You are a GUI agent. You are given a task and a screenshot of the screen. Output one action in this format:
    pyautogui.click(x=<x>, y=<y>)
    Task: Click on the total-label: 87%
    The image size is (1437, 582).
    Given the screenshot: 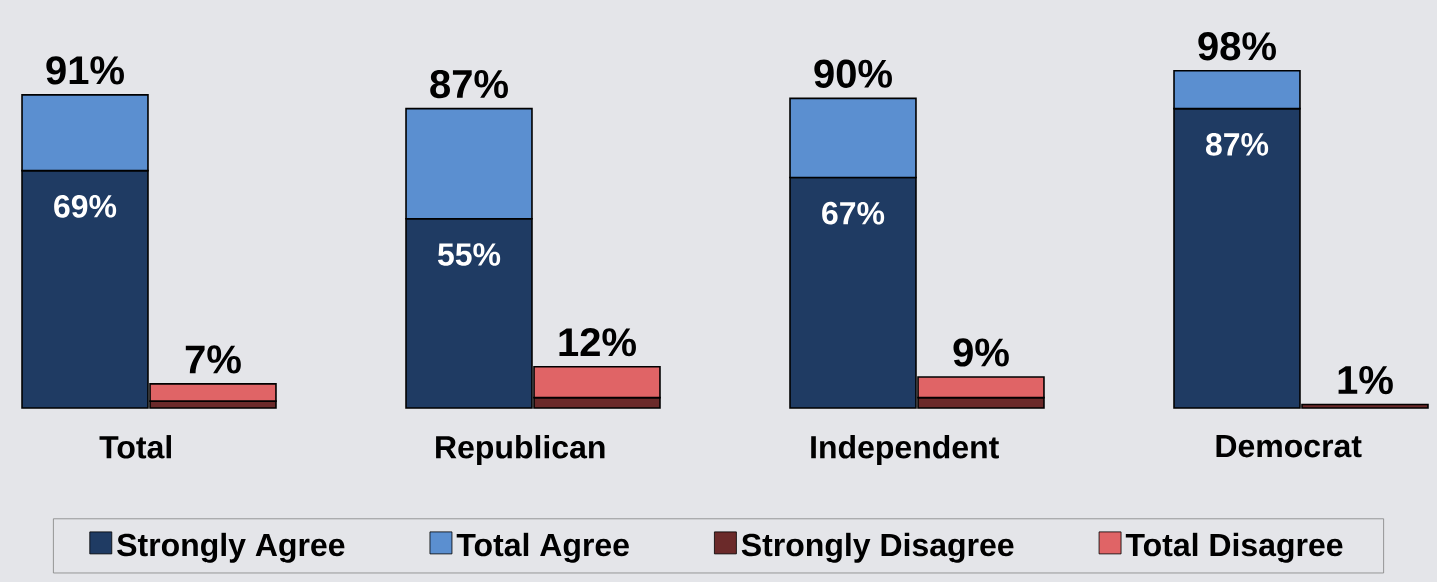 What is the action you would take?
    pyautogui.click(x=469, y=84)
    